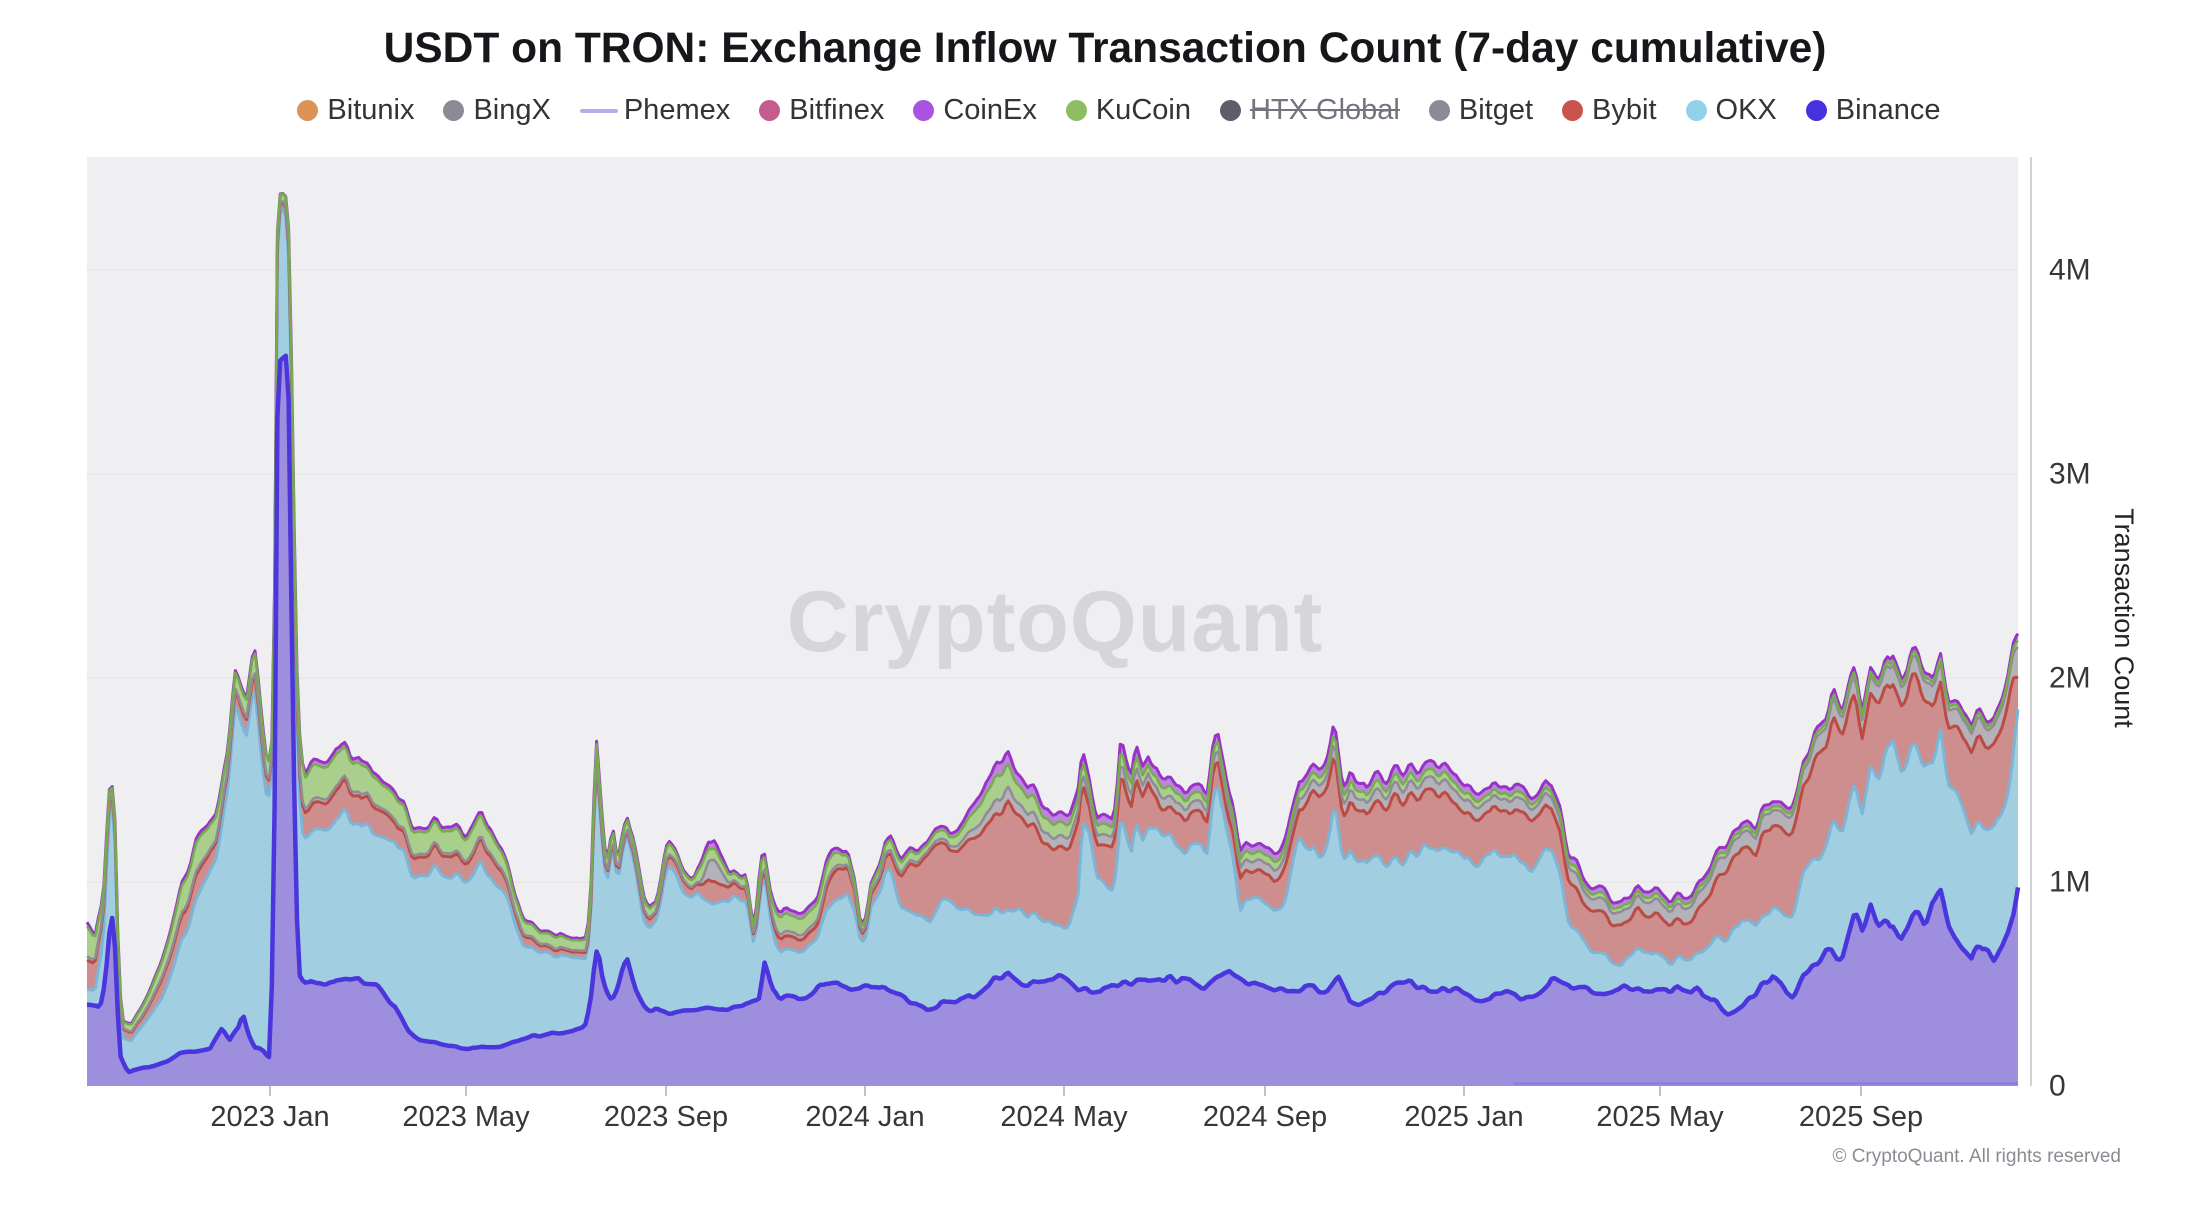 This screenshot has height=1224, width=2203. What do you see at coordinates (1861, 1117) in the screenshot?
I see `svg-text: 2025 Sep` at bounding box center [1861, 1117].